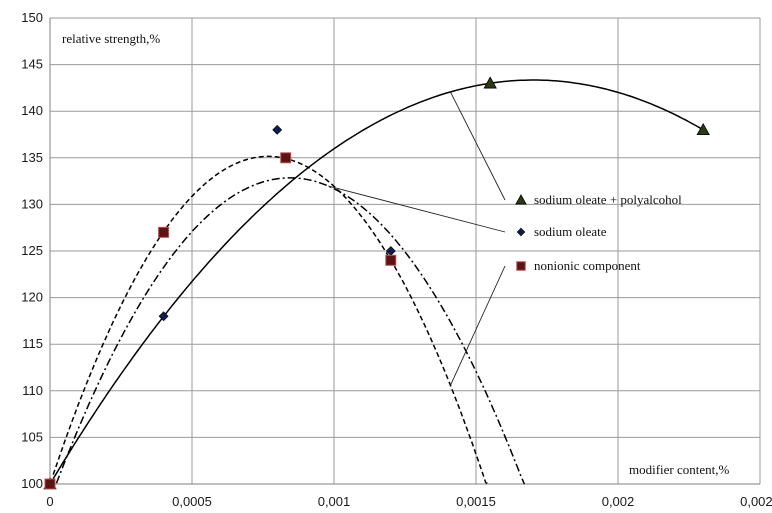  Describe the element at coordinates (32, 390) in the screenshot. I see `y-tick-label: 110` at that location.